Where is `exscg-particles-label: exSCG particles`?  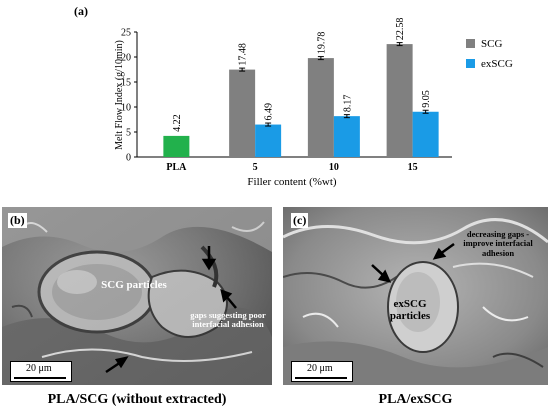 exscg-particles-label: exSCG particles is located at coordinates (410, 310).